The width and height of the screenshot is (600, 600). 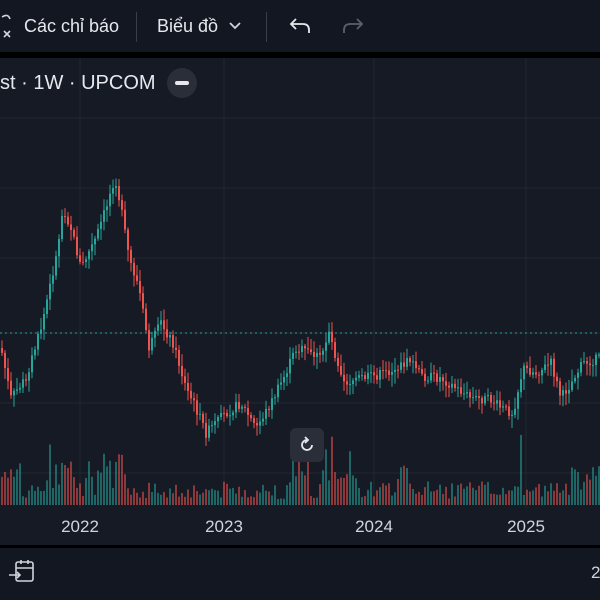 What do you see at coordinates (224, 526) in the screenshot?
I see `x-axis-tick: 2023` at bounding box center [224, 526].